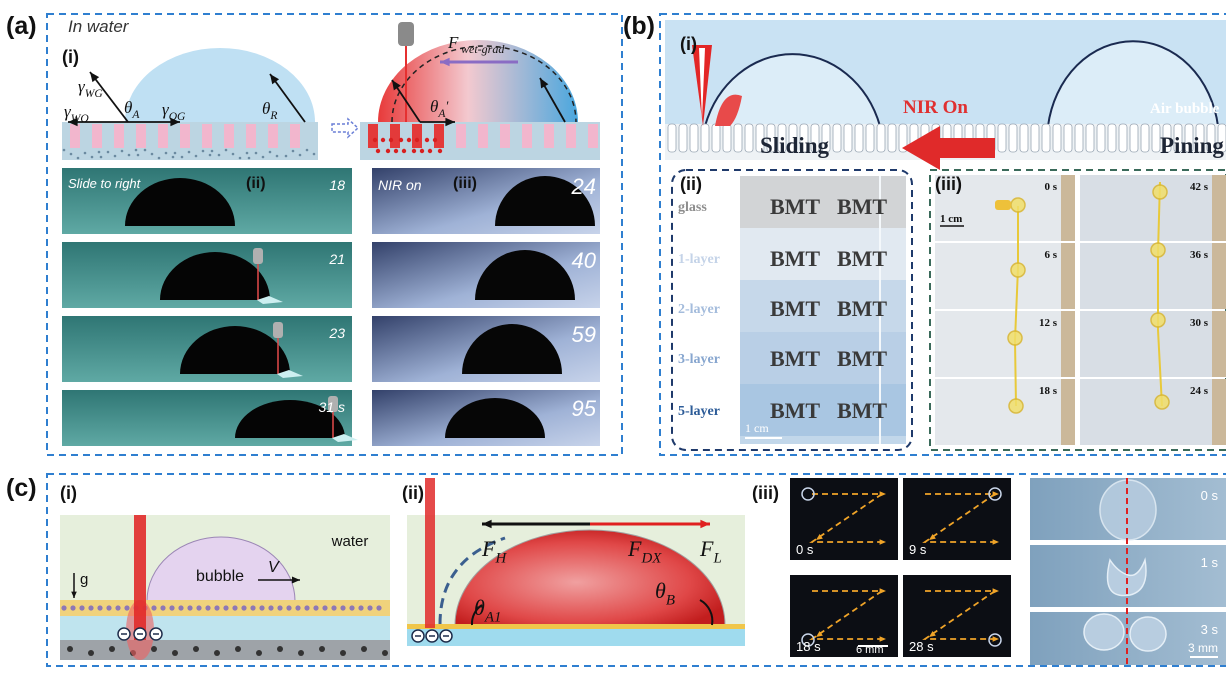  Describe the element at coordinates (76, 113) in the screenshot. I see `symbol: γWO` at that location.